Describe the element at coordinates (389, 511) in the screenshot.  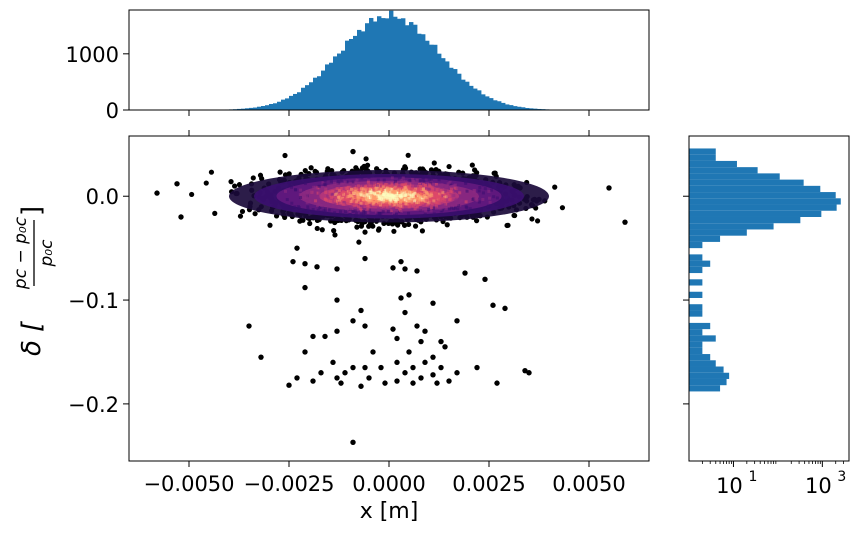
I see `x-axis-label: x [m]` at that location.